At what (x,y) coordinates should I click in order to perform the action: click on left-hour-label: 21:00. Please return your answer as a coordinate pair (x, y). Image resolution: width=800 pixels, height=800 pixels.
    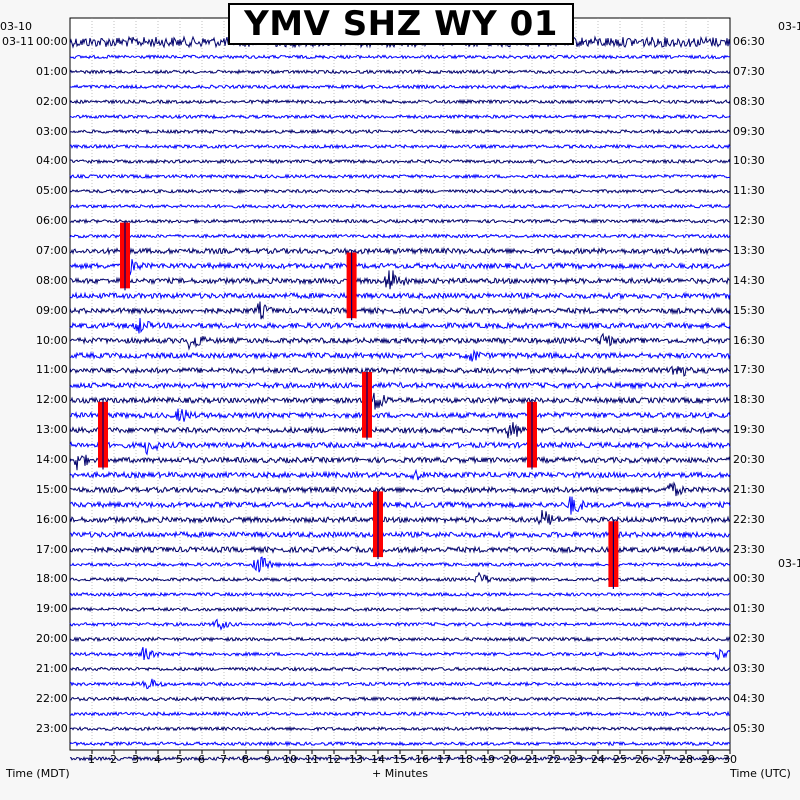
    Looking at the image, I should click on (52, 669).